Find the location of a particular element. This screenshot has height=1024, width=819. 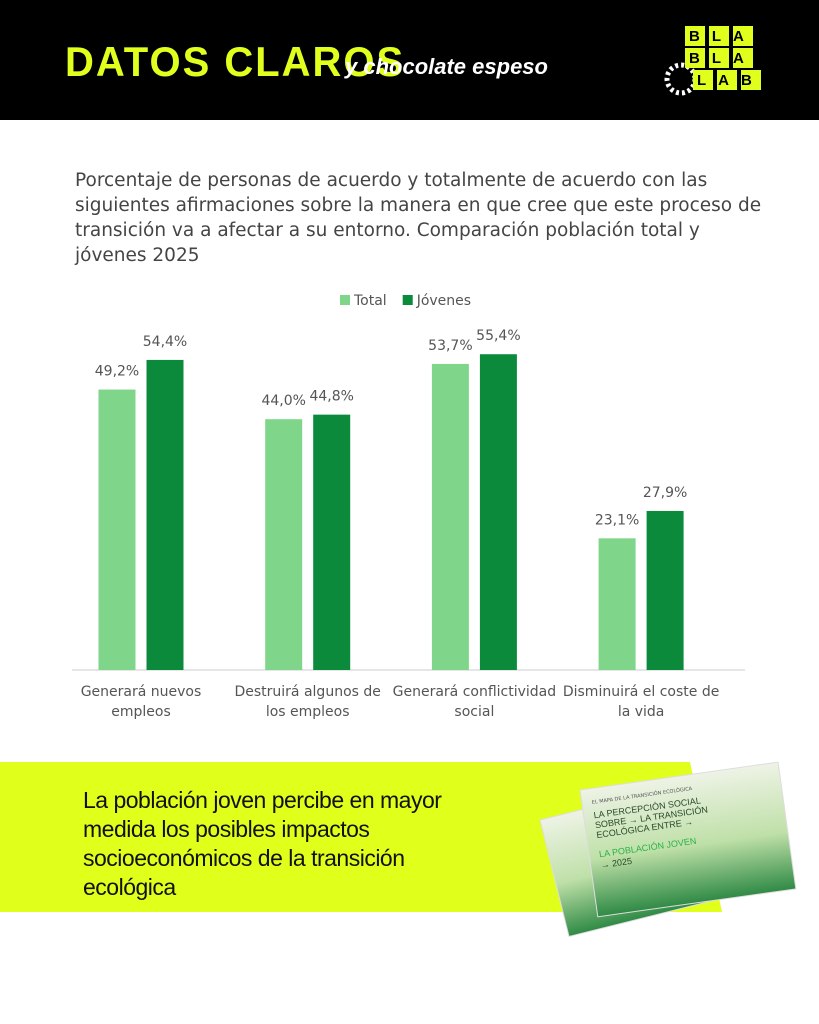

x-tick-label: Generará conflictividad social is located at coordinates (474, 702).